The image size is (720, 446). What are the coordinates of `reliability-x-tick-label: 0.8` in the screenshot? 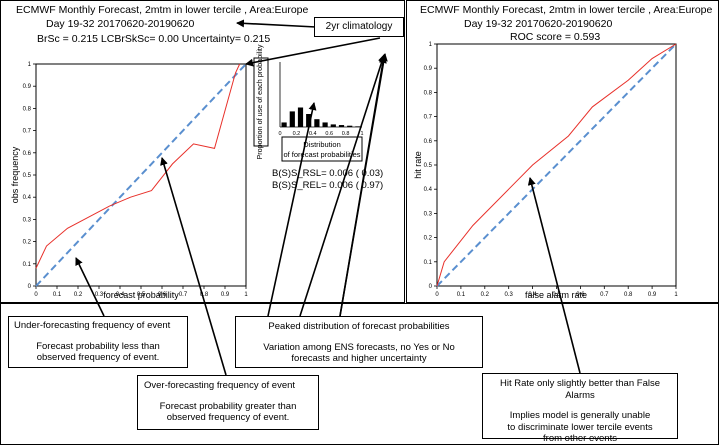 It's located at (204, 295).